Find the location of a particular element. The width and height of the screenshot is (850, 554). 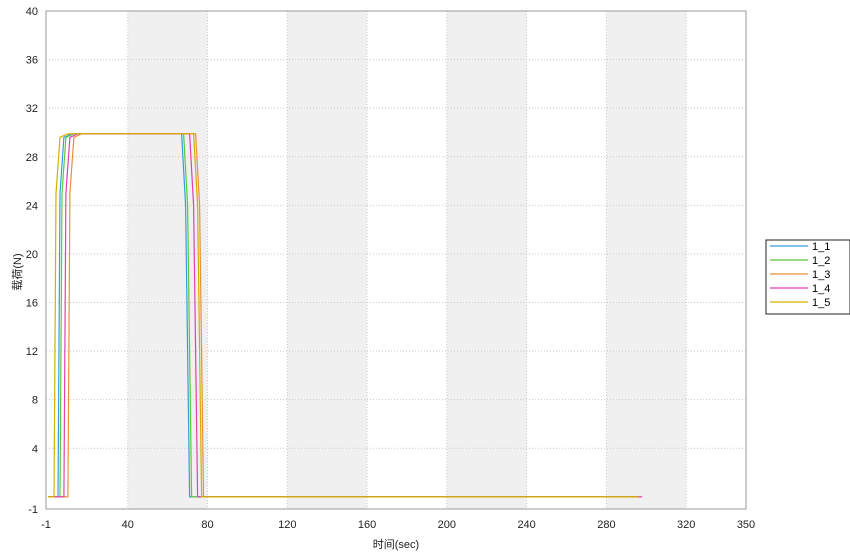

x-tick-label: -1 is located at coordinates (46, 525).